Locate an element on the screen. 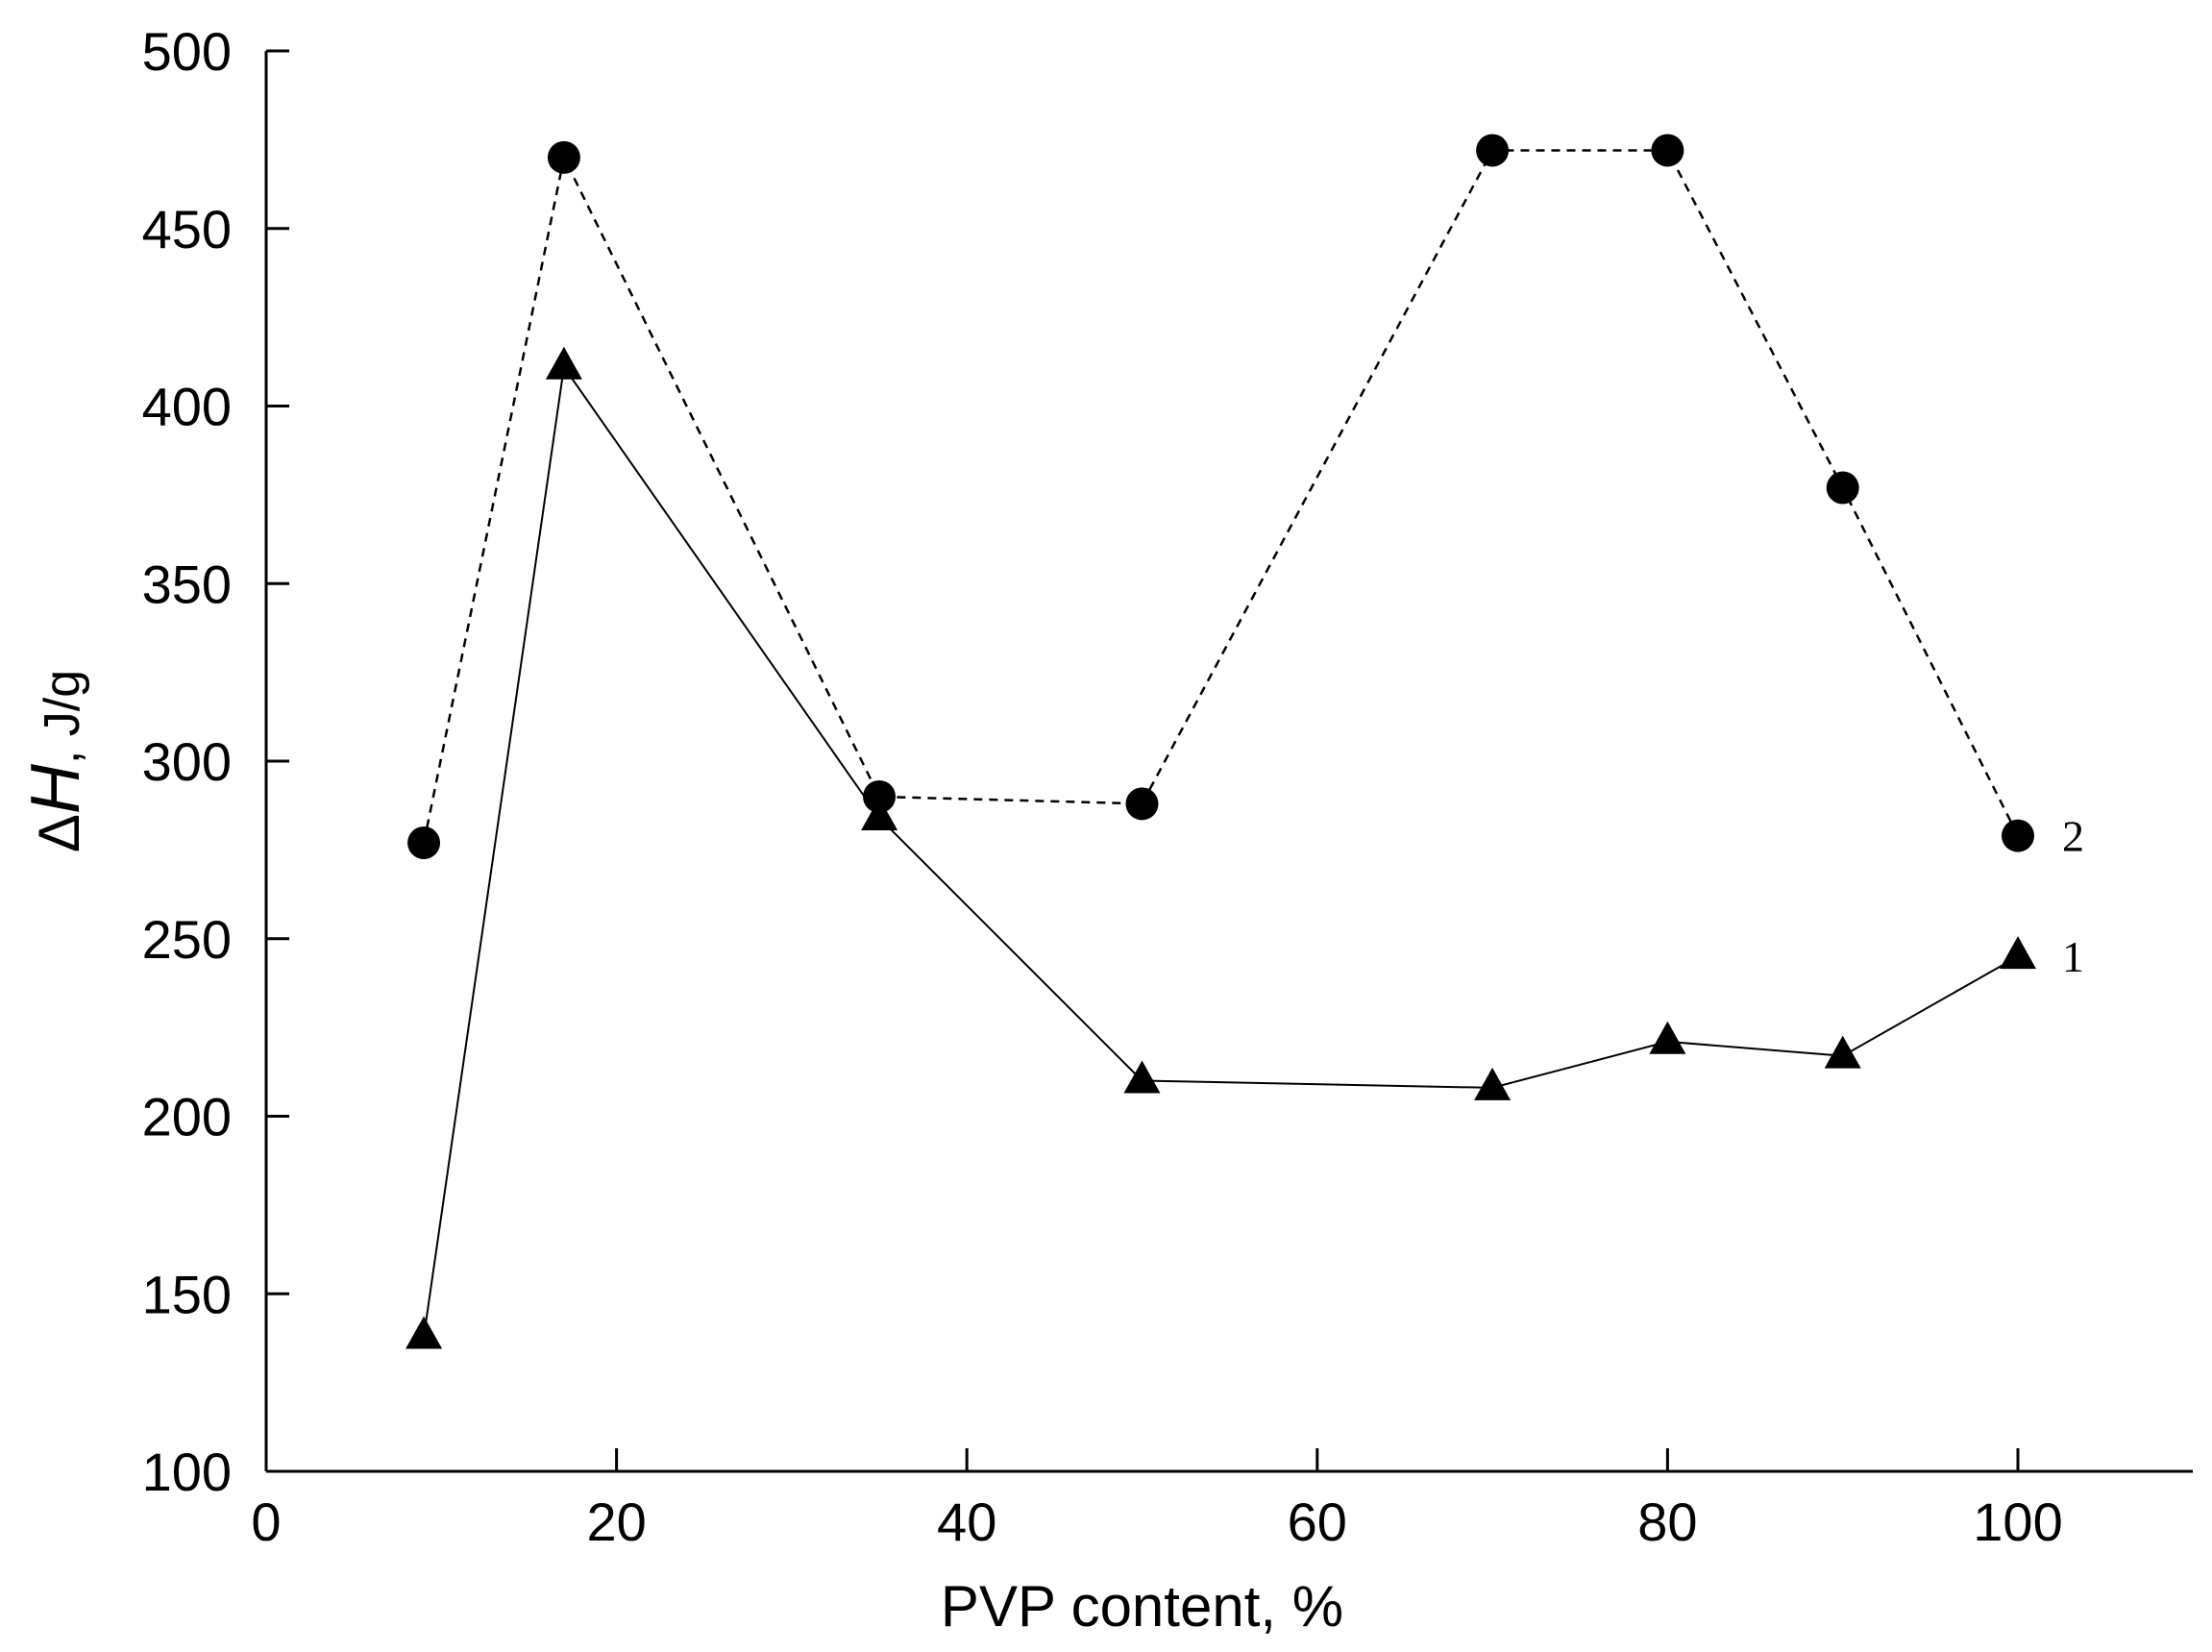 This screenshot has height=1652, width=2212. y-tick-label: 150 is located at coordinates (187, 1294).